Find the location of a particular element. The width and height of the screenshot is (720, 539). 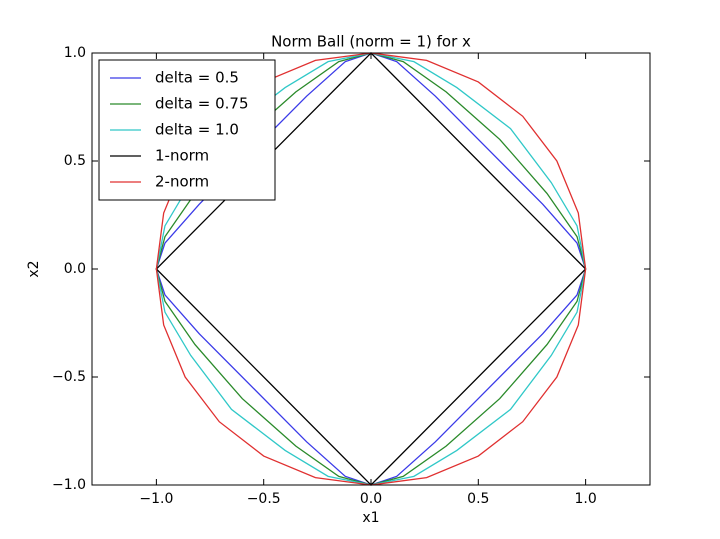

chart-title: Norm Ball (norm = 1) for x is located at coordinates (371, 42).